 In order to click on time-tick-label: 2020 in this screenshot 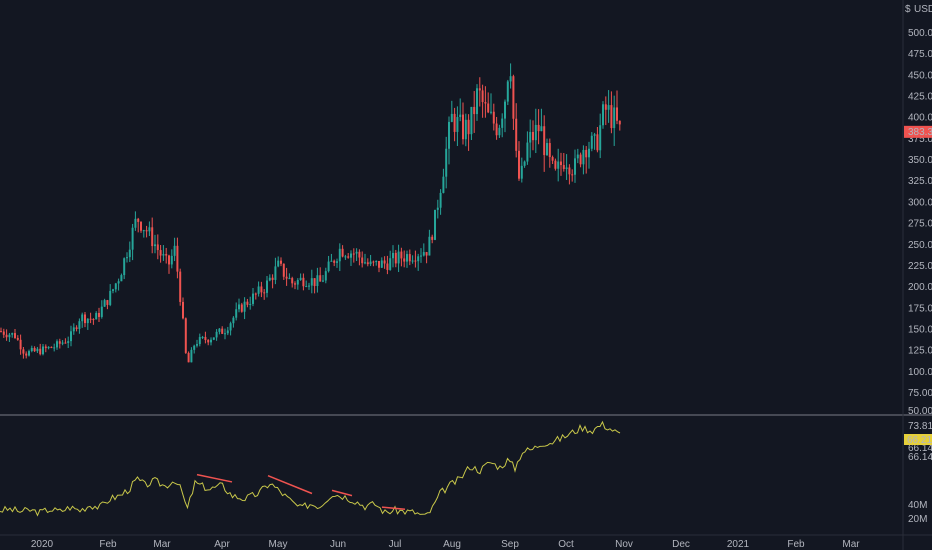, I will do `click(42, 544)`.